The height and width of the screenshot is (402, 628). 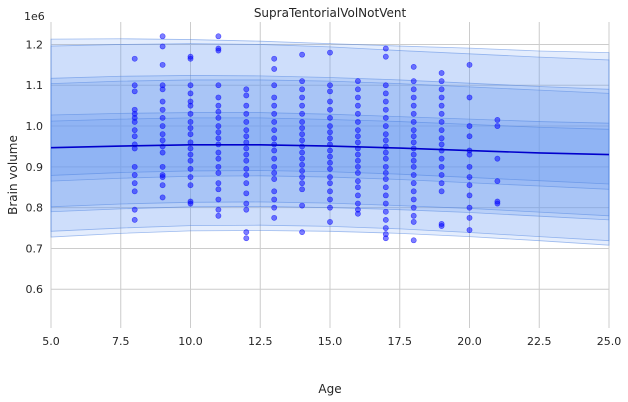 What do you see at coordinates (260, 341) in the screenshot?
I see `x-tick-label: 12.5` at bounding box center [260, 341].